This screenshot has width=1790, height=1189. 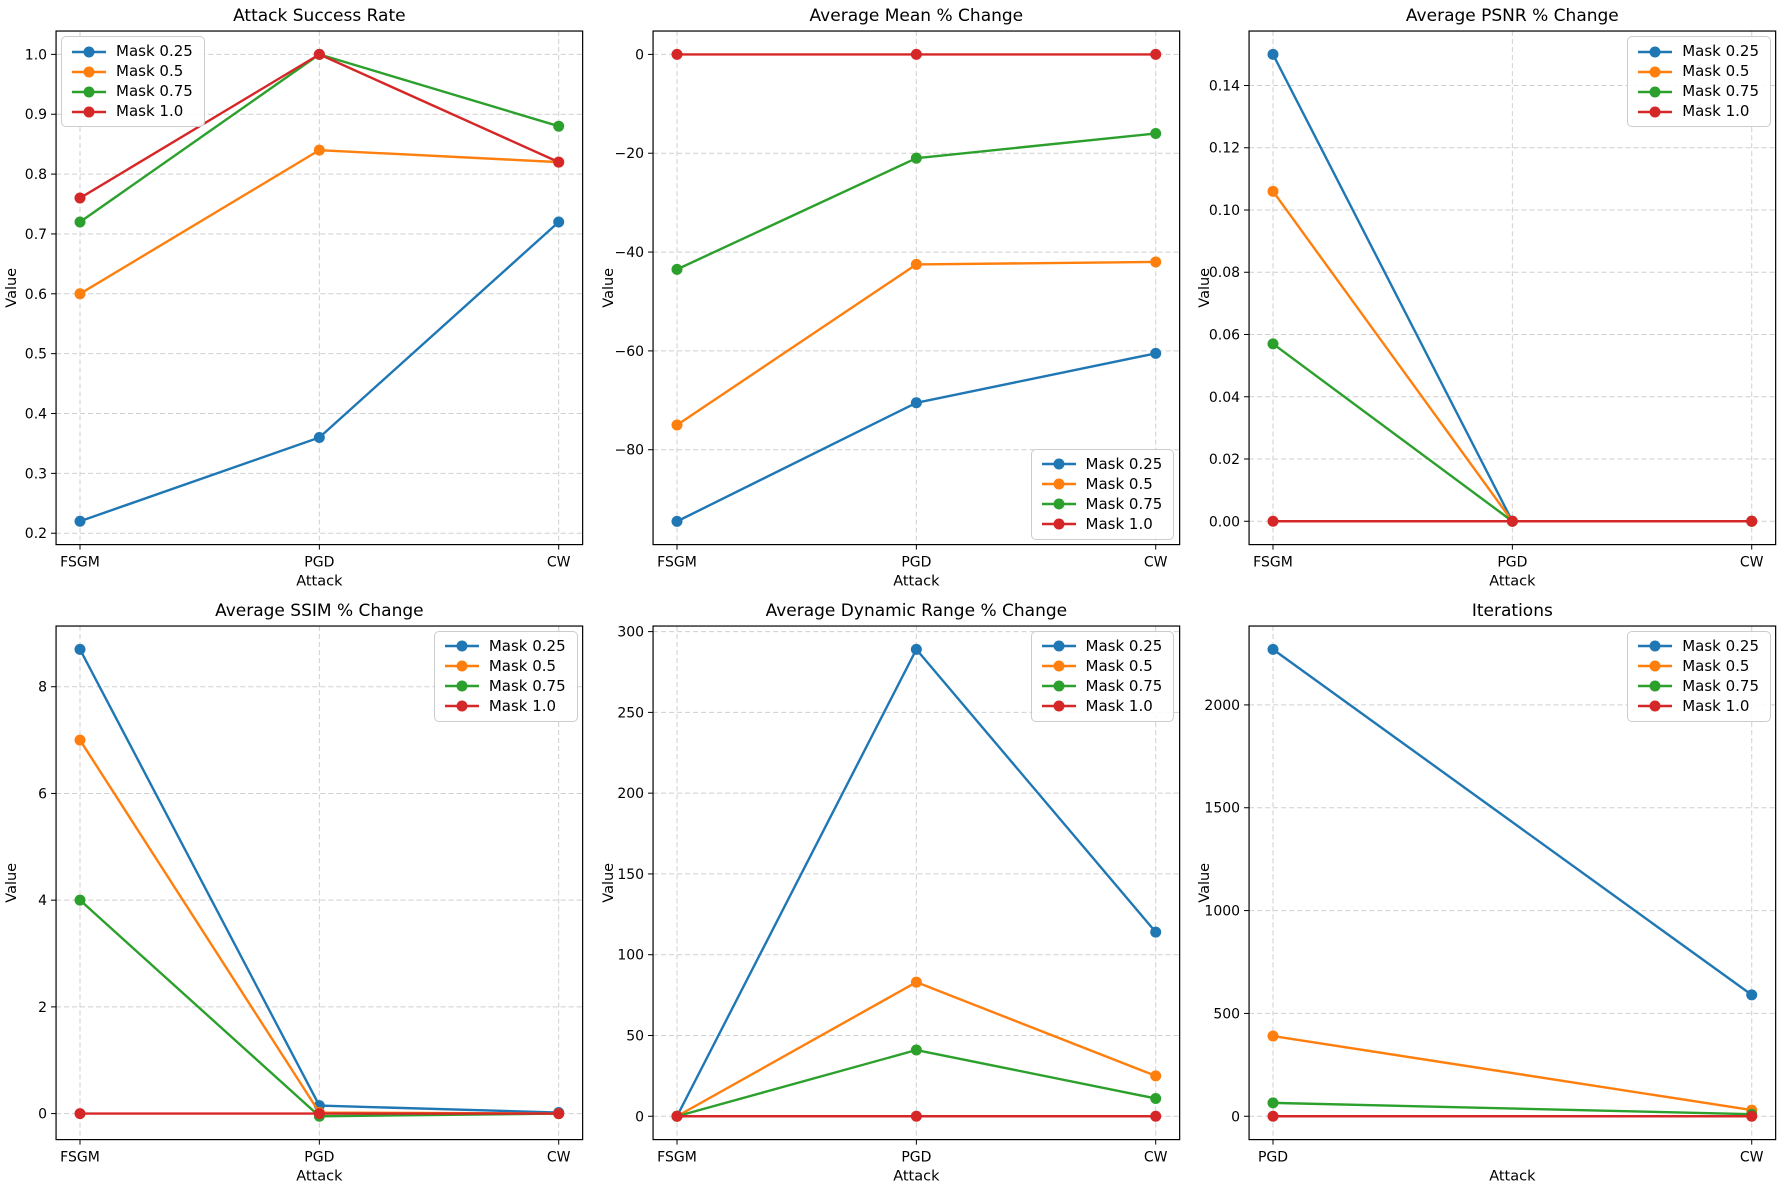 I want to click on plot-area: 0 500 1000 1500 2000 PGD CW, so click(x=1491, y=895).